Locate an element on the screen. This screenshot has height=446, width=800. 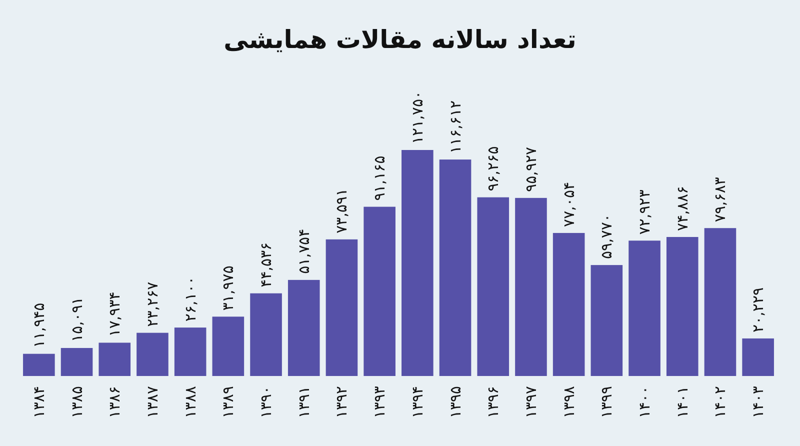
x-tick-label: ۱۳۹۵ is located at coordinates (455, 402).